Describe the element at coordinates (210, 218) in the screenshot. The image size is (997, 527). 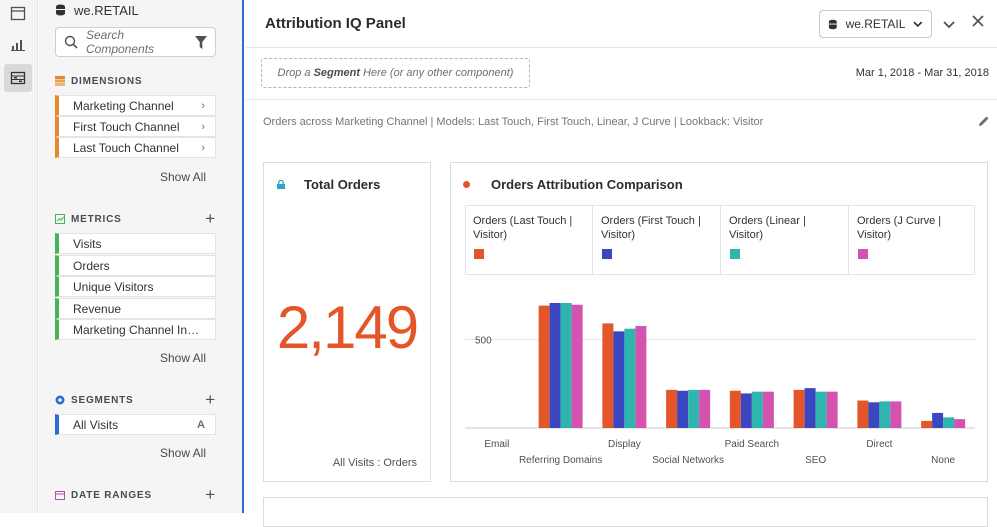
I see `add-metric-button: +` at that location.